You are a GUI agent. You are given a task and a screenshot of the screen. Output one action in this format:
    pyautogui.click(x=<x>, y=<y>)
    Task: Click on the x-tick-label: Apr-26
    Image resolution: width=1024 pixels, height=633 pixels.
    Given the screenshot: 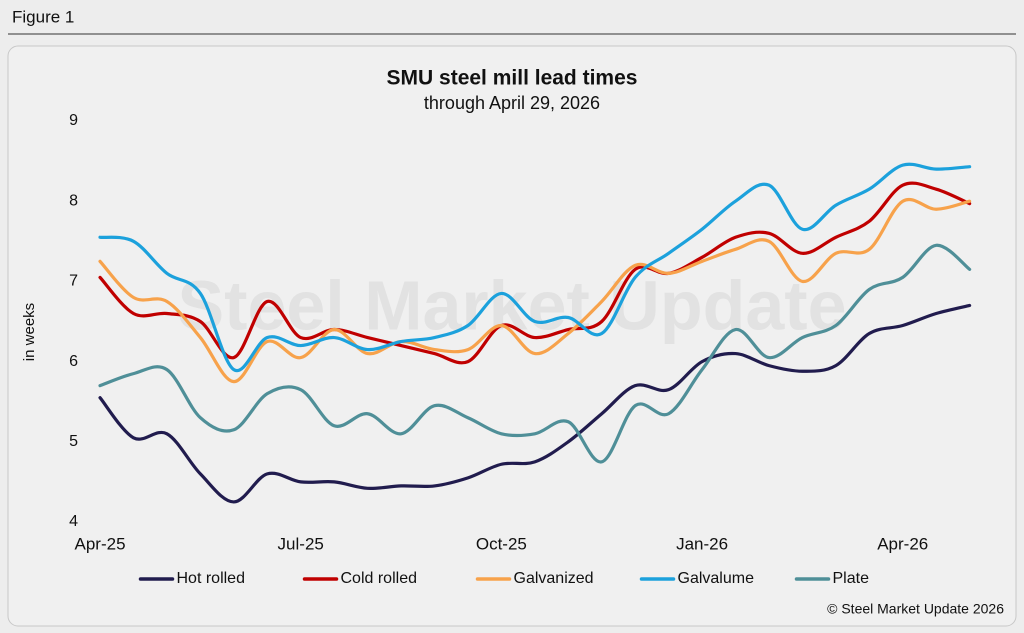 What is the action you would take?
    pyautogui.click(x=902, y=543)
    